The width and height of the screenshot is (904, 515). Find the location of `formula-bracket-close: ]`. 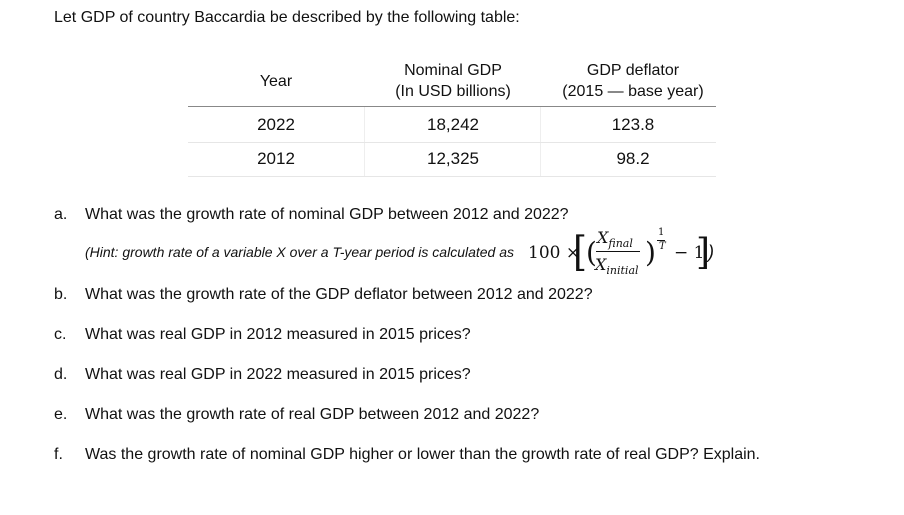

formula-bracket-close: ] is located at coordinates (703, 252).